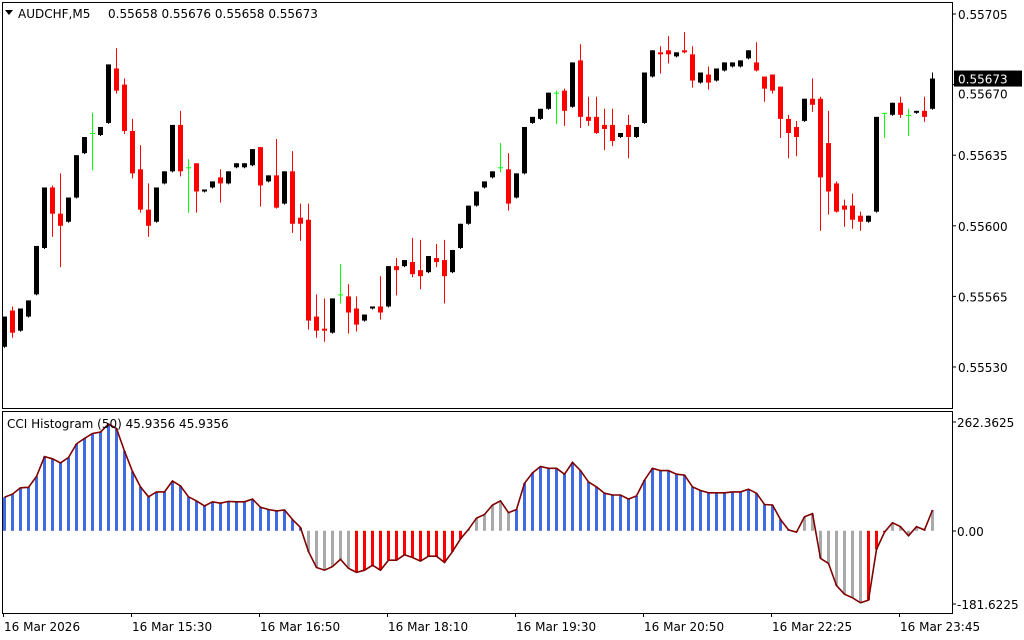 The width and height of the screenshot is (1024, 640). Describe the element at coordinates (9, 12) in the screenshot. I see `chart-menu-triangle-icon` at that location.